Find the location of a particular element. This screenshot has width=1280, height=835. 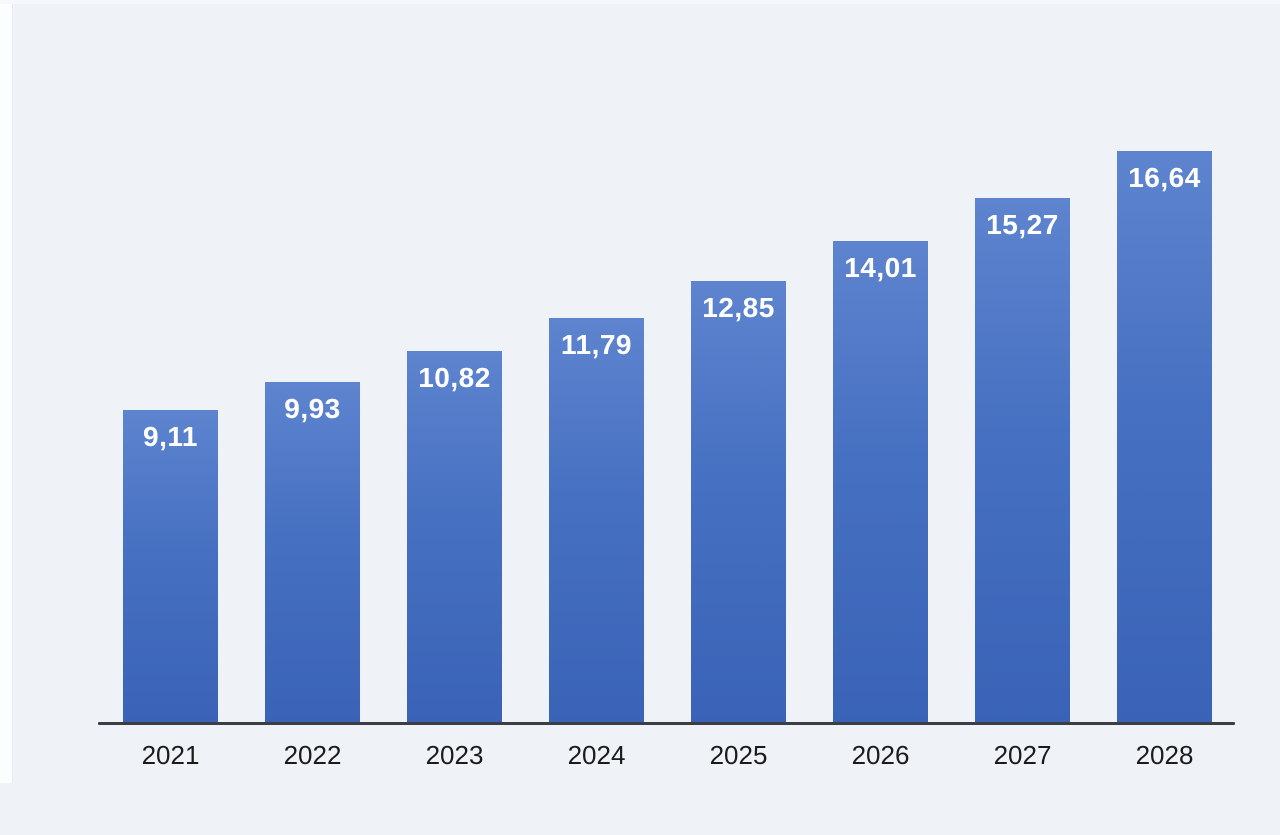

window-top-edge is located at coordinates (640, 2).